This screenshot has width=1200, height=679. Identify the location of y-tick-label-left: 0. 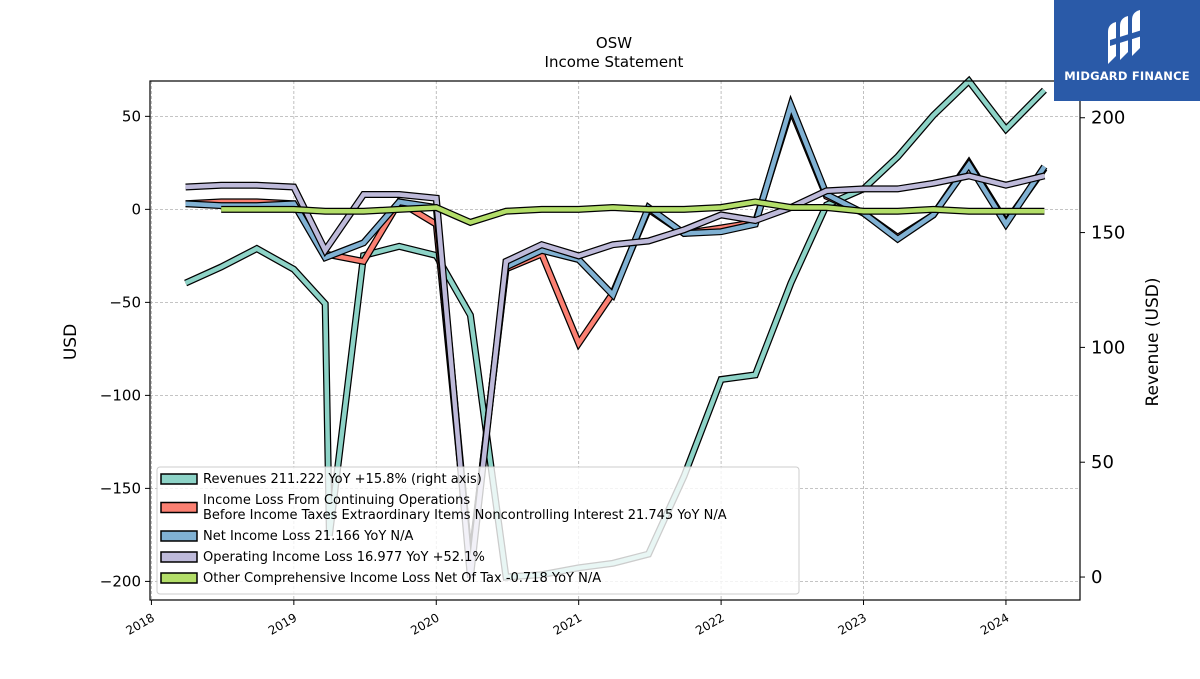
(136, 209).